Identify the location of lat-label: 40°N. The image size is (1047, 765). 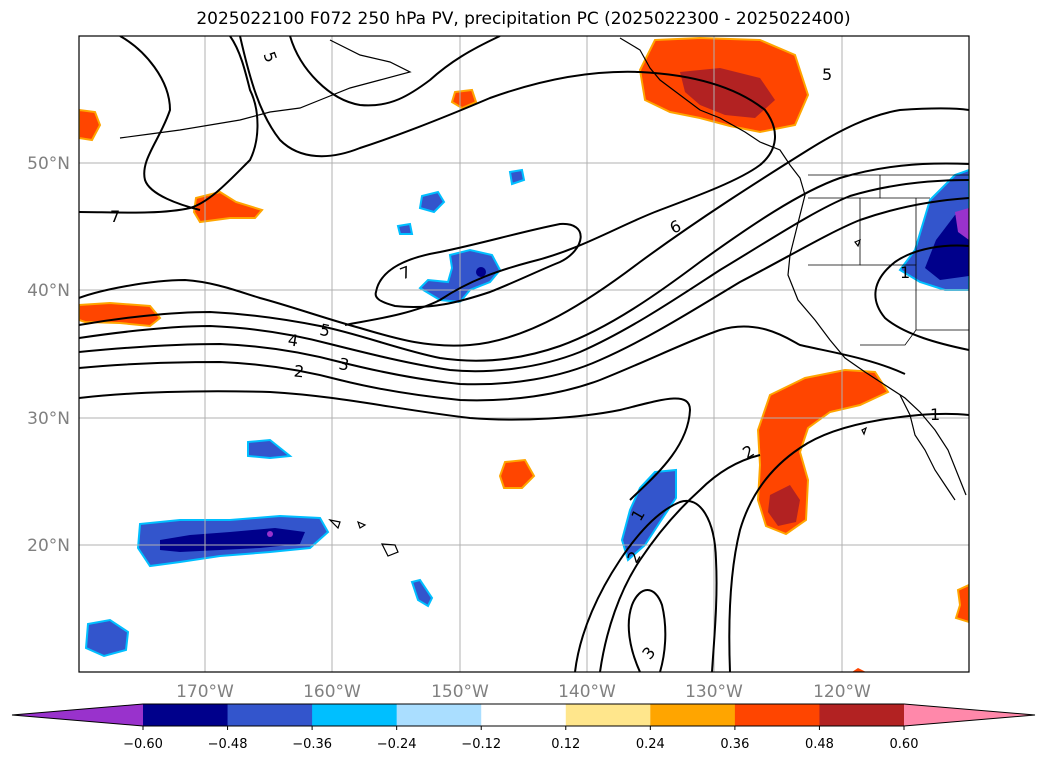
(48, 291).